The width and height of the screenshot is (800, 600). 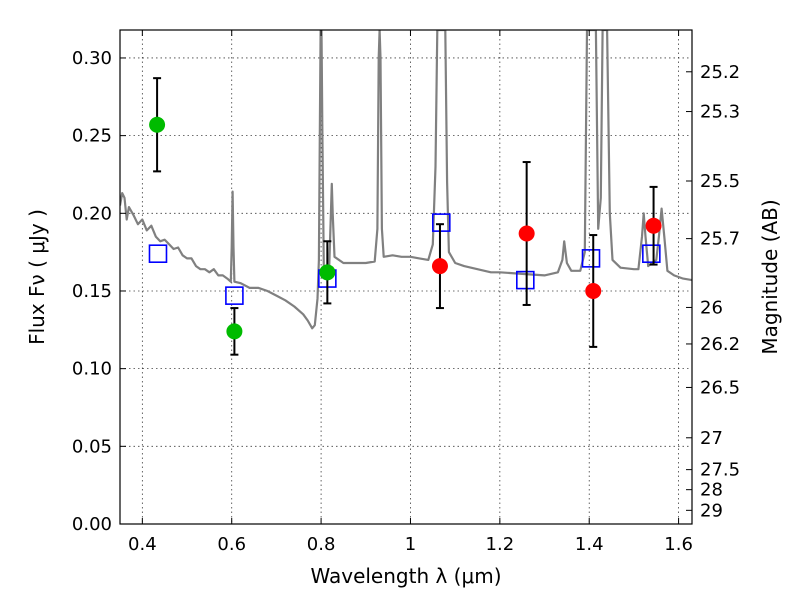 I want to click on x-tick-label: 1, so click(x=410, y=544).